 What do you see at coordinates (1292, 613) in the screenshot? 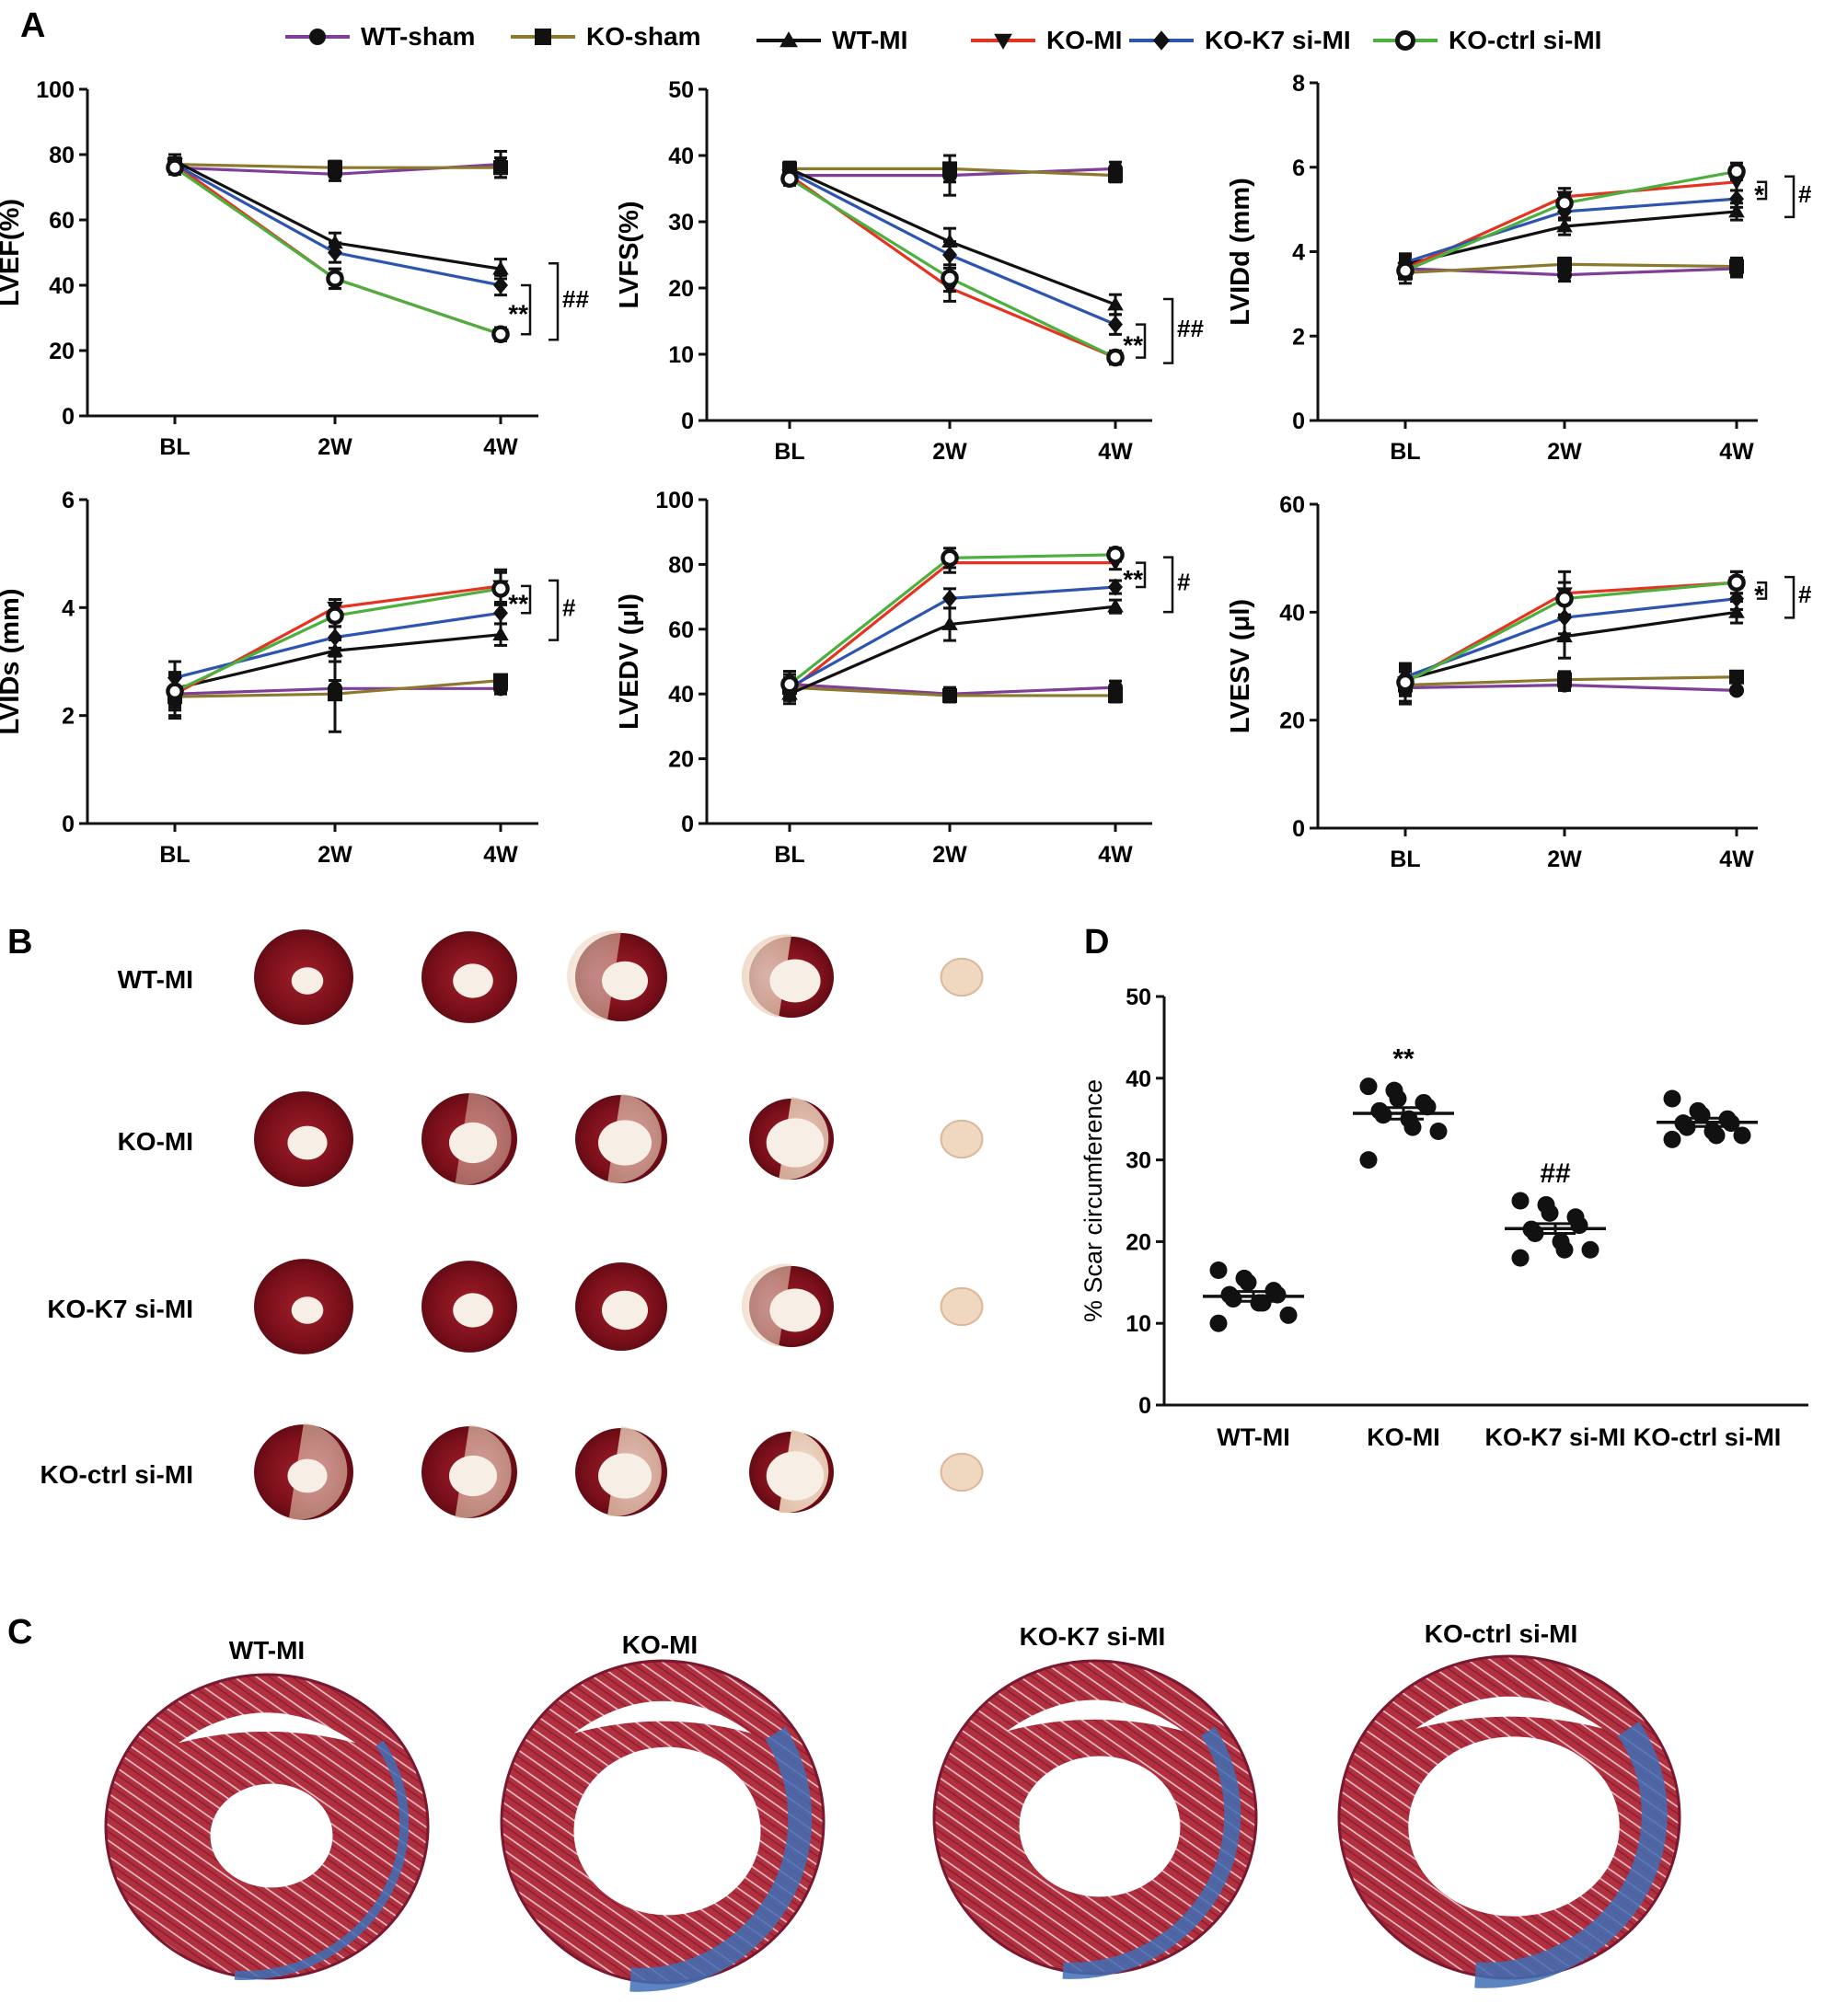
I see `lvesv-ytick-label-2: 40` at bounding box center [1292, 613].